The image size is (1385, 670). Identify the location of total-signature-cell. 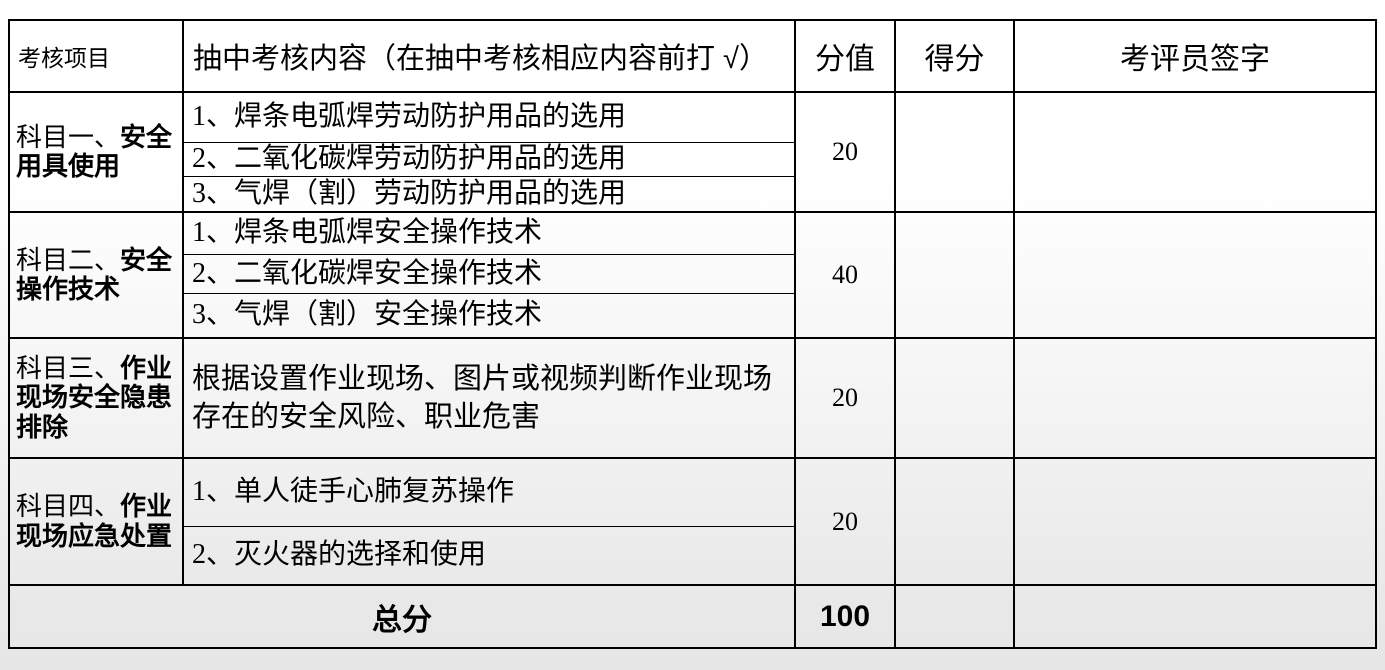
(1195, 616).